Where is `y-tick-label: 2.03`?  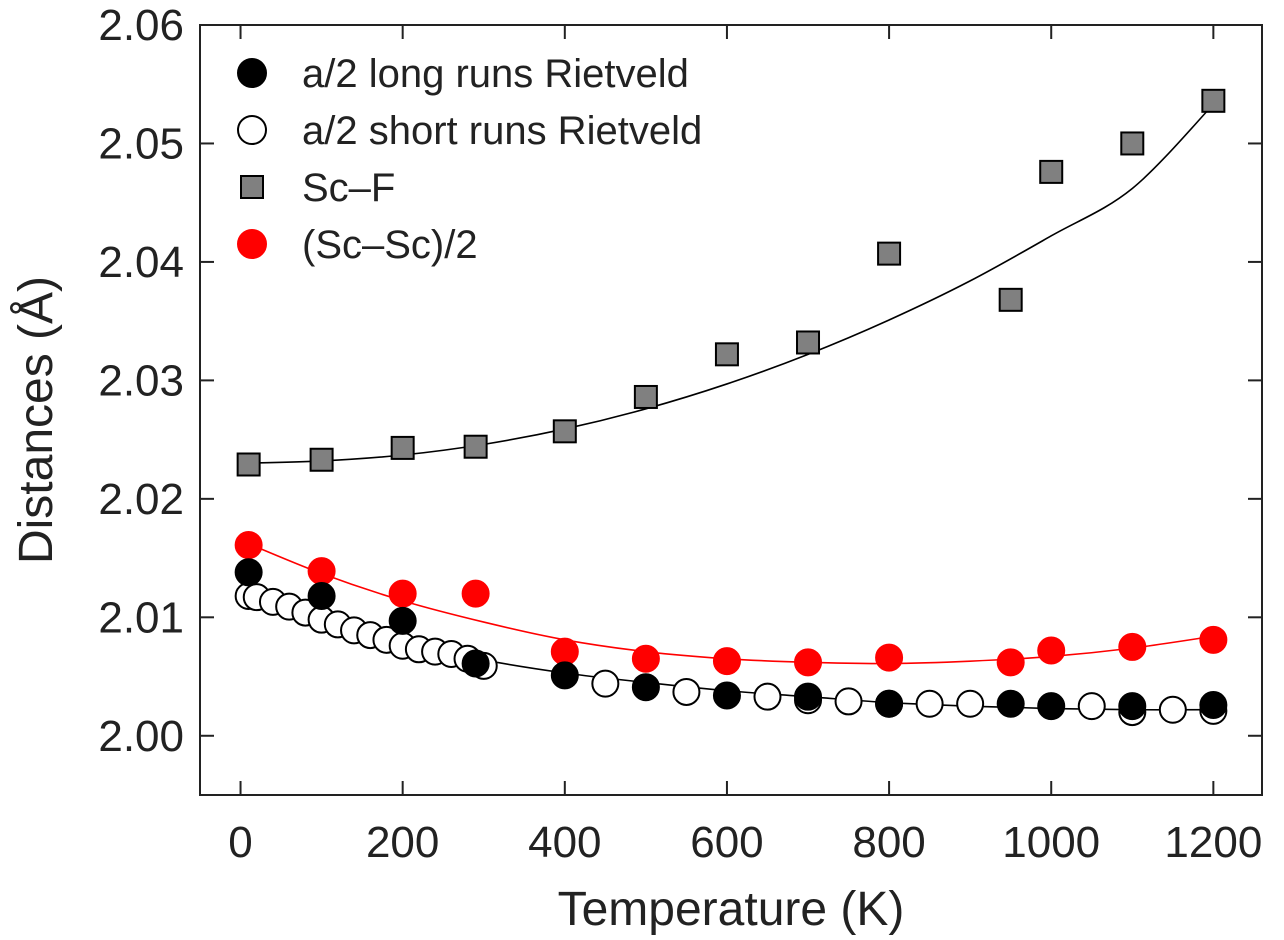 y-tick-label: 2.03 is located at coordinates (141, 380).